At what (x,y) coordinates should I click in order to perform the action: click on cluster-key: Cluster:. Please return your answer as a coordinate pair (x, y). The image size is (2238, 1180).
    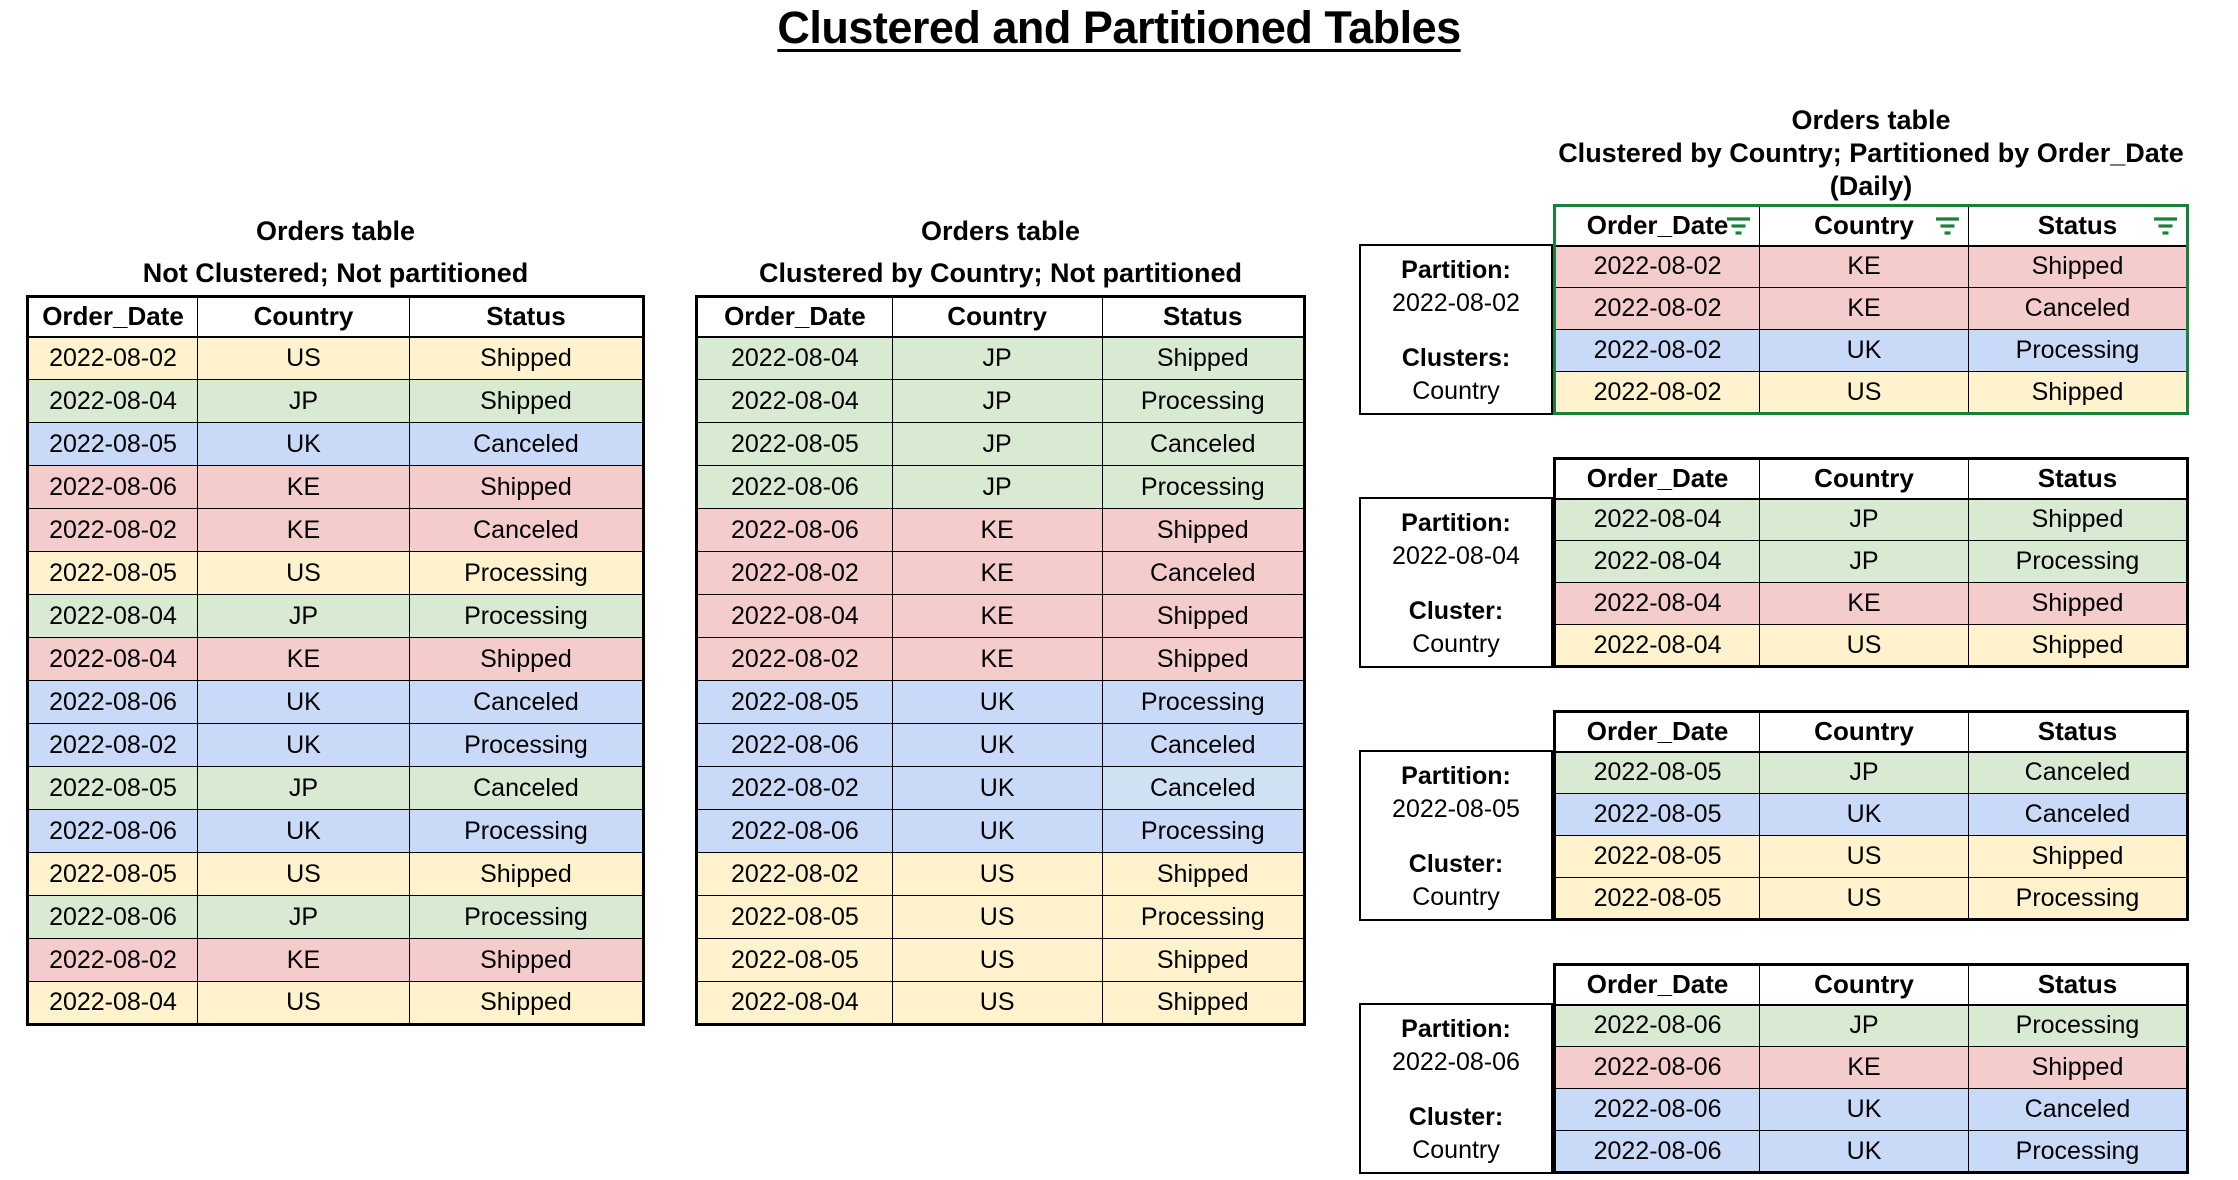
    Looking at the image, I should click on (1456, 864).